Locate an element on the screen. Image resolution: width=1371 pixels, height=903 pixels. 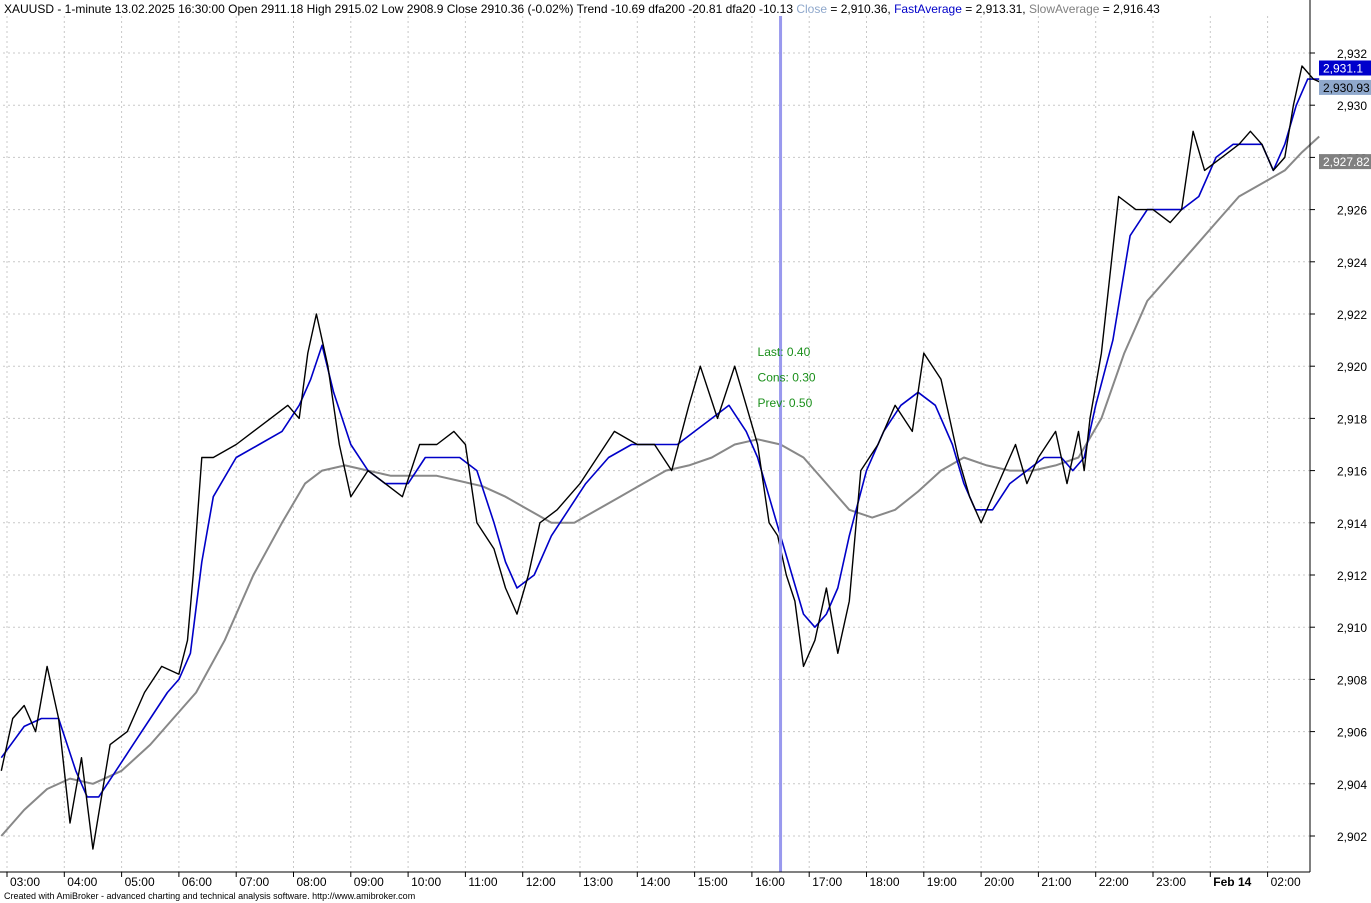
price-tag-label: 2,931.1 is located at coordinates (1343, 68).